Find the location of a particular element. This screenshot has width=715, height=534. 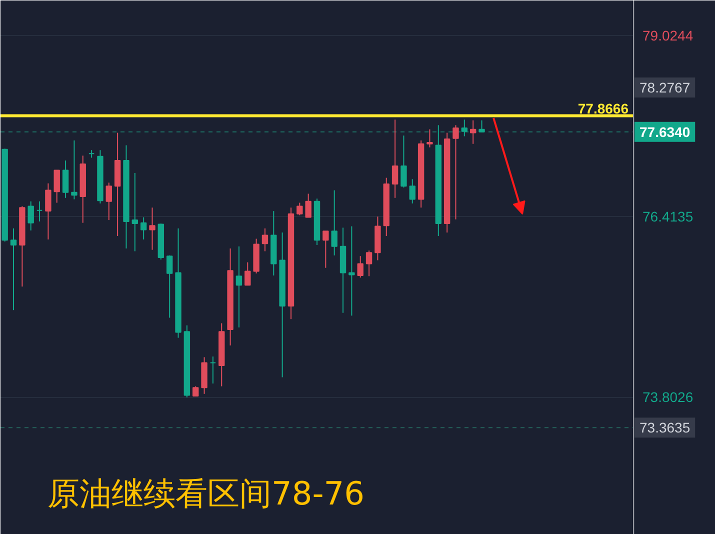

text: 78.2767 is located at coordinates (665, 88).